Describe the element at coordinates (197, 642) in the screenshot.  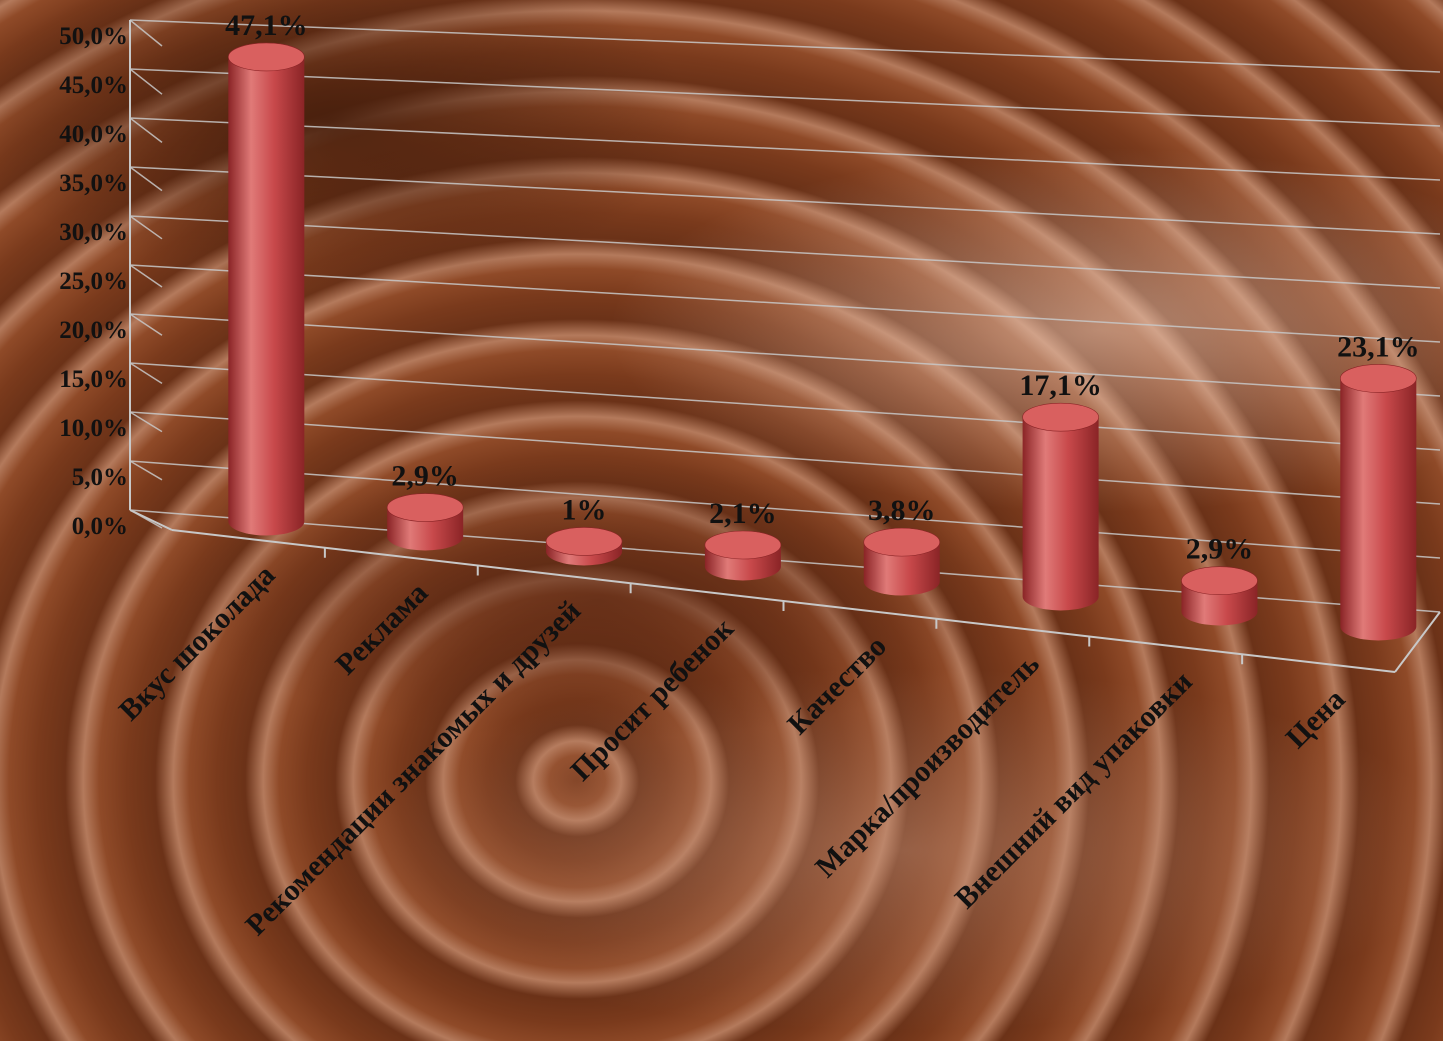
I see `x-category-label: Вкус шоколада` at that location.